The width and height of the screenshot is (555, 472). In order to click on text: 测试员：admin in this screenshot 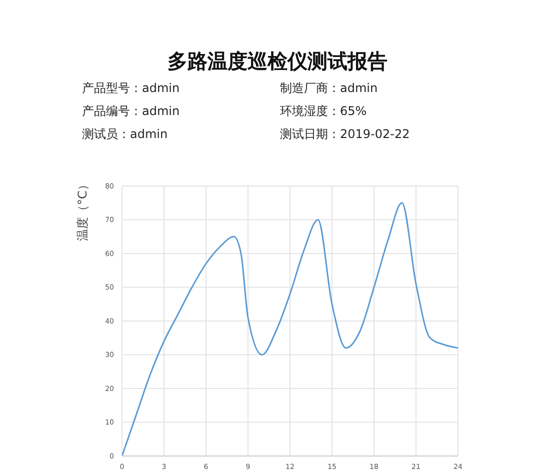, I will do `click(125, 134)`.